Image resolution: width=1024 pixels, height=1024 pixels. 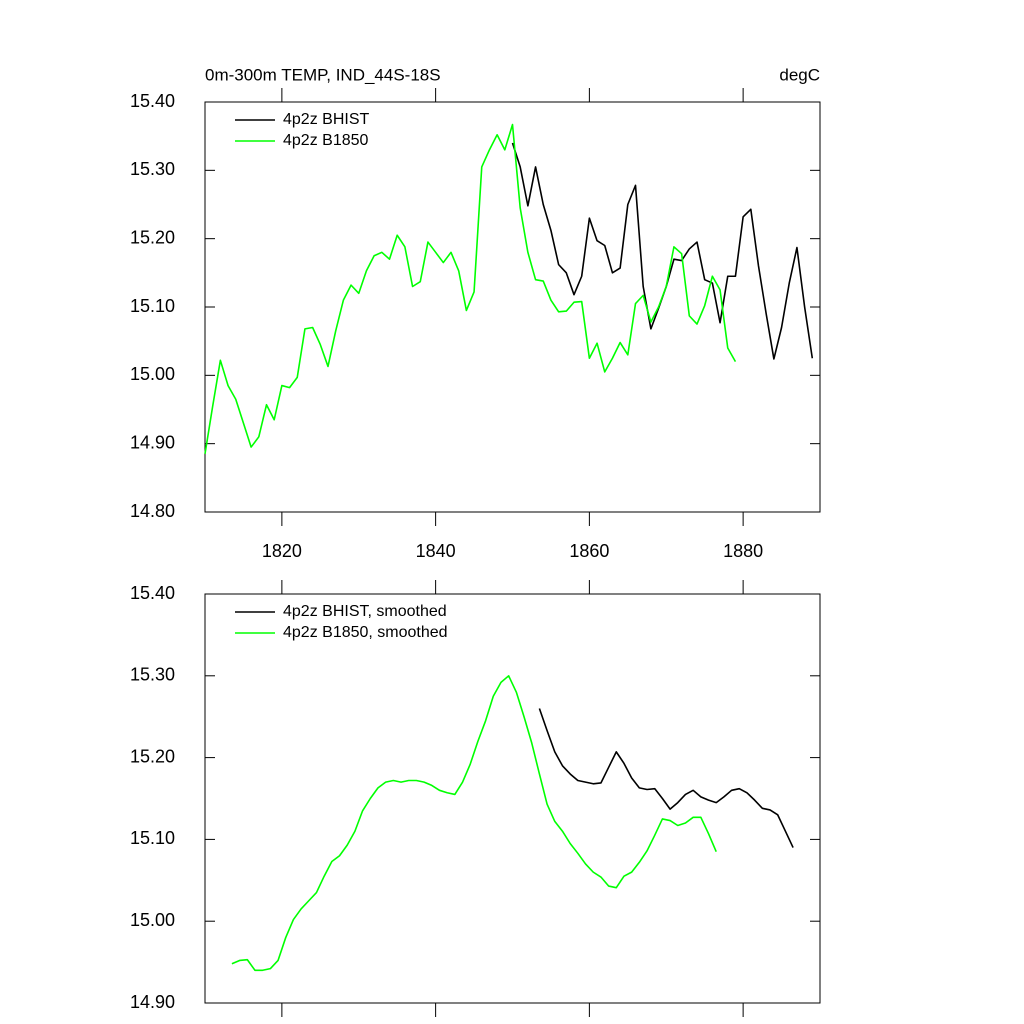 I want to click on x-tick-label: 1880, so click(x=743, y=551).